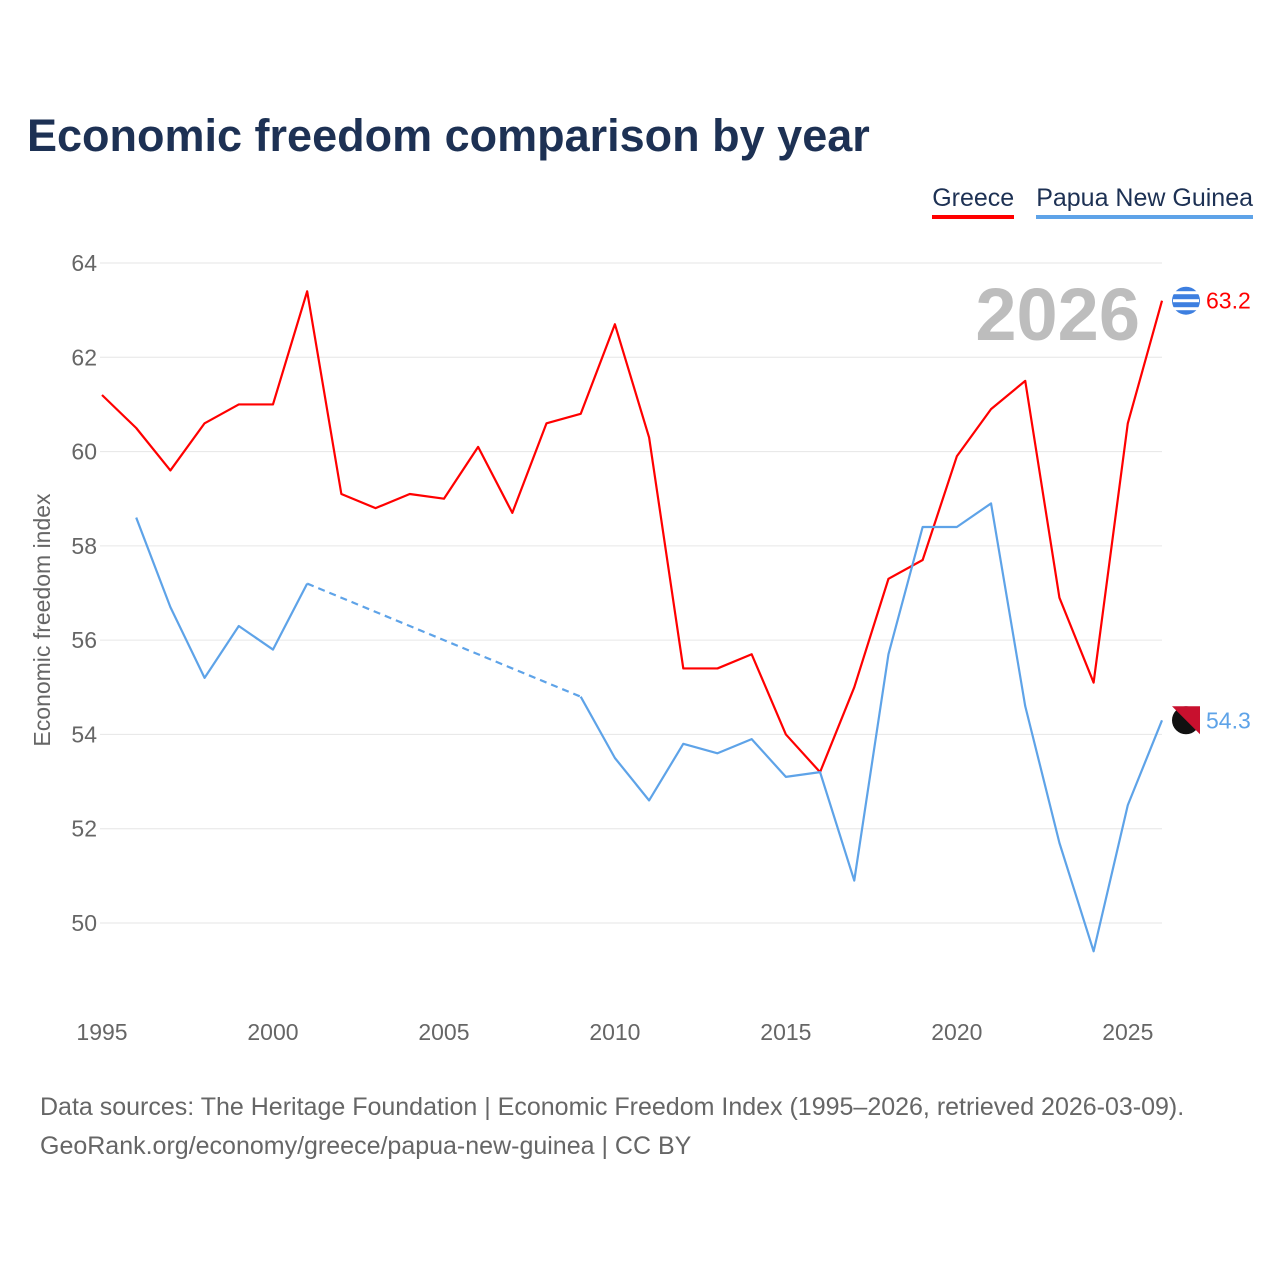 Image resolution: width=1280 pixels, height=1280 pixels. I want to click on y-axis-label: Economic freedom index, so click(42, 620).